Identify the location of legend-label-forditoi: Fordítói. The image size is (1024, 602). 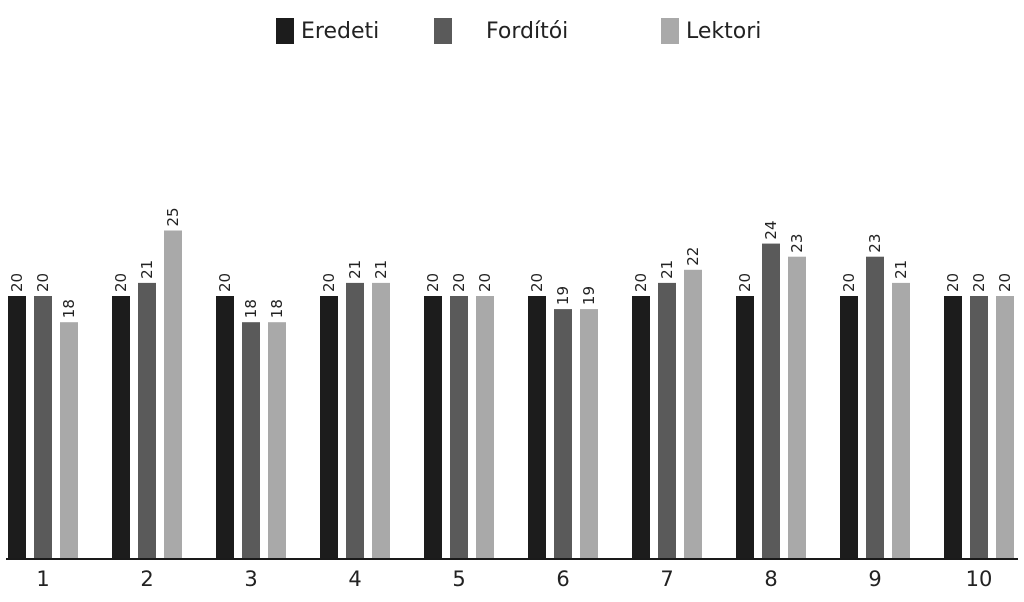
(527, 31).